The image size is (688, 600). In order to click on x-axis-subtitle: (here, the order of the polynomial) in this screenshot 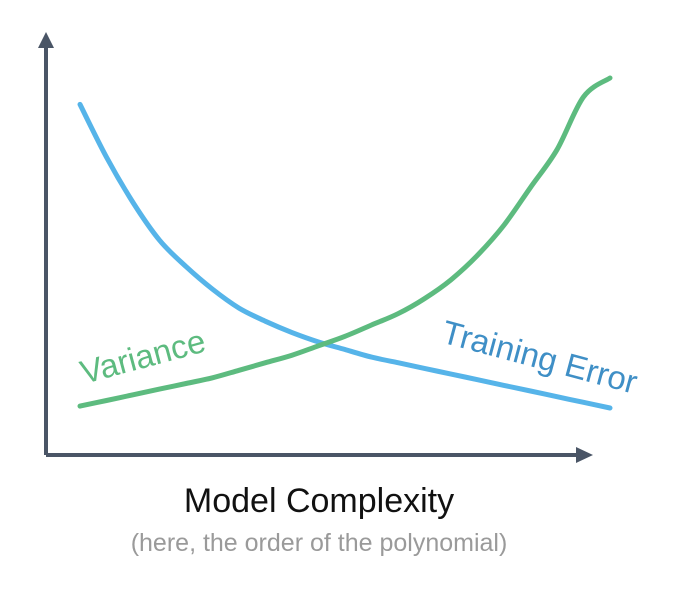, I will do `click(319, 543)`.